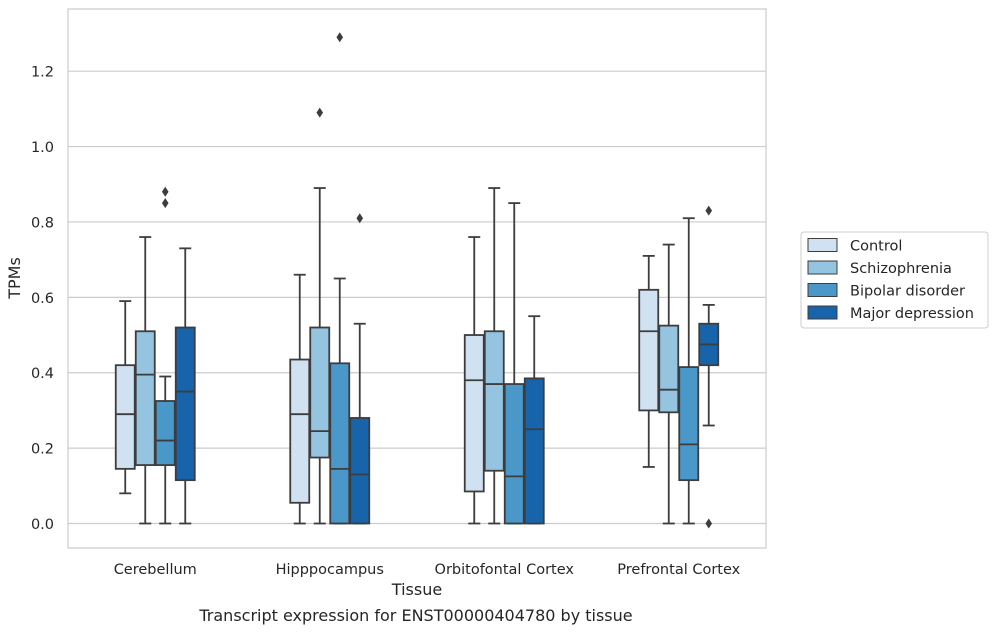 Image resolution: width=997 pixels, height=634 pixels. Describe the element at coordinates (330, 570) in the screenshot. I see `x-tick-label: Hipppocampus` at that location.